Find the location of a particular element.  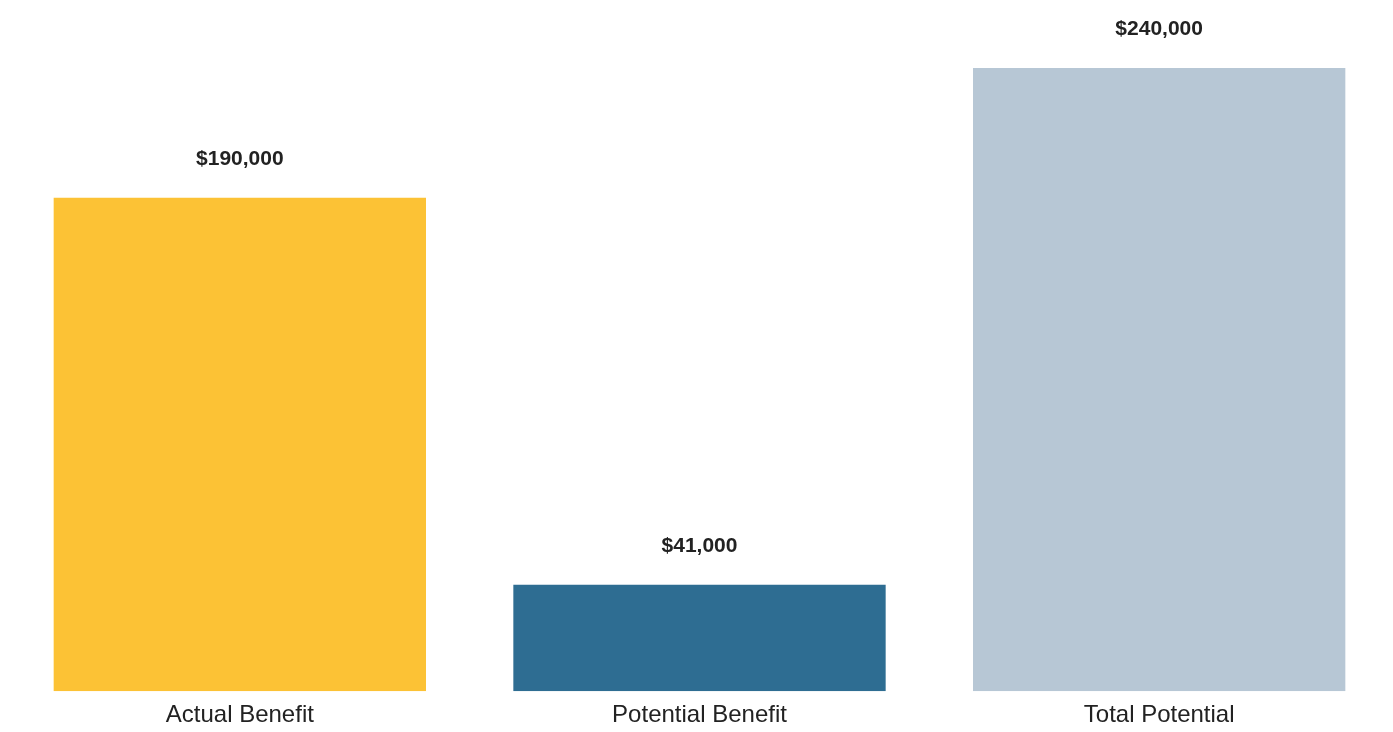

data-label: $240,000 is located at coordinates (1159, 28).